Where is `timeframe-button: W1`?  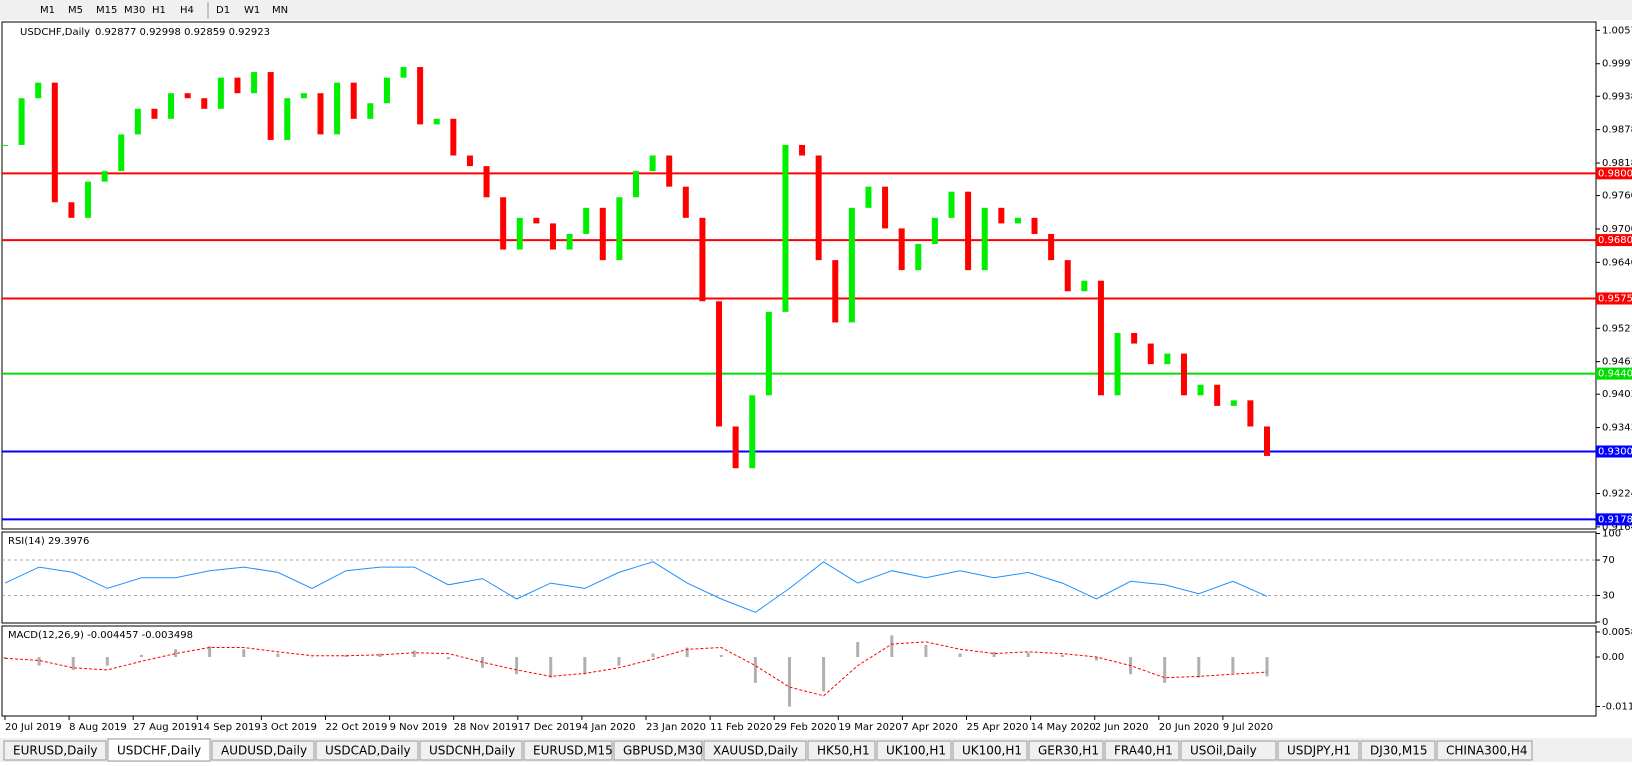 timeframe-button: W1 is located at coordinates (252, 10).